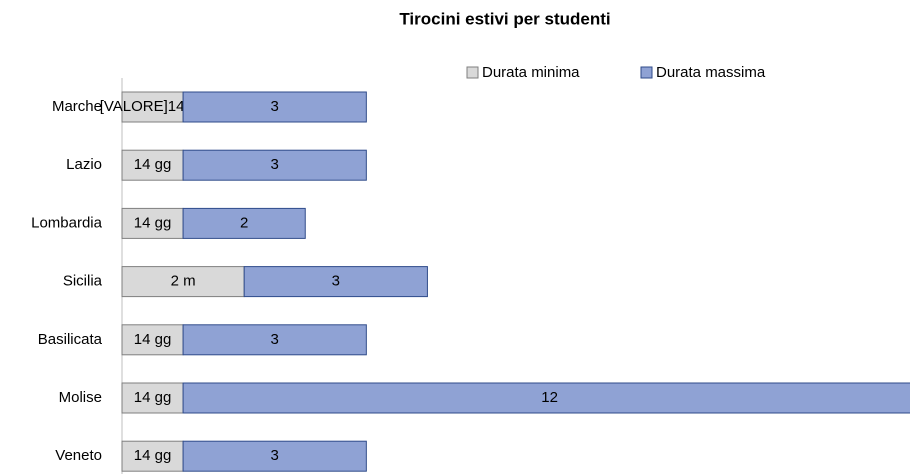 This screenshot has width=910, height=474. I want to click on y-tick-label: Marche, so click(77, 106).